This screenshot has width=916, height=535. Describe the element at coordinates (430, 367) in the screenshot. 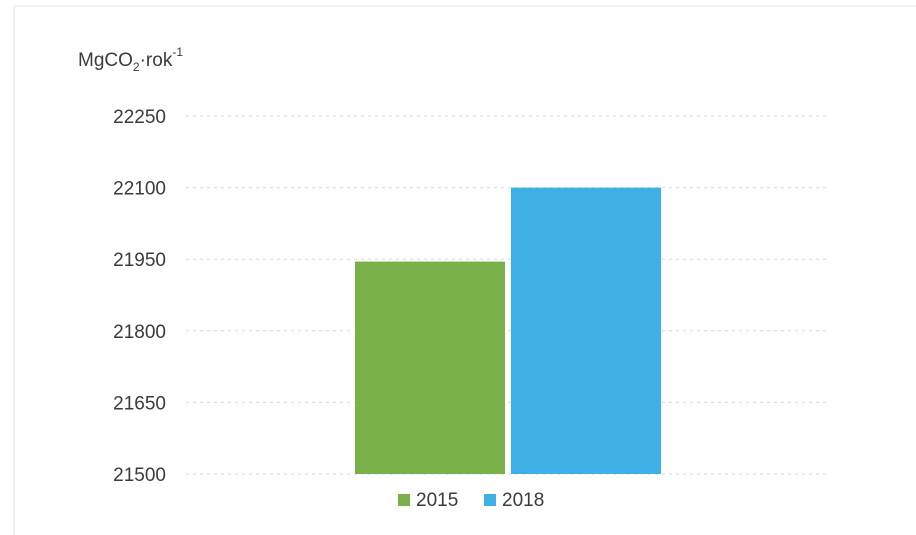

I see `bar-2015` at that location.